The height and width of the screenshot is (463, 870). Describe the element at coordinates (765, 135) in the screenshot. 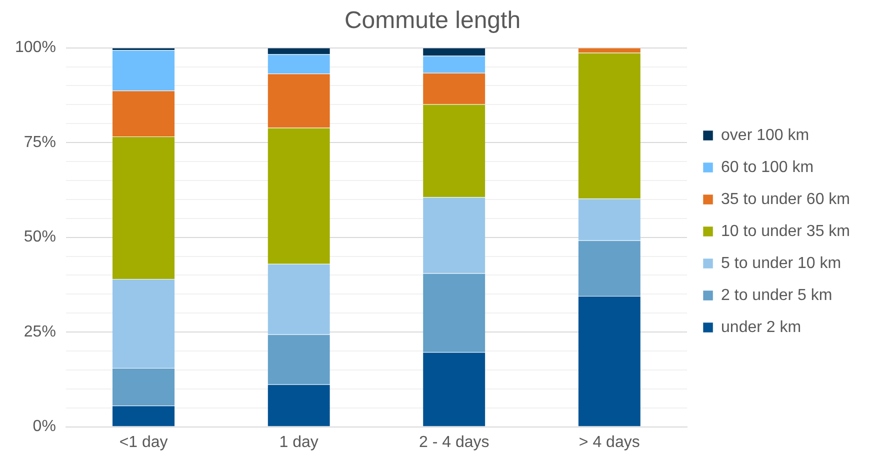

I see `legend-label: over 100 km` at that location.